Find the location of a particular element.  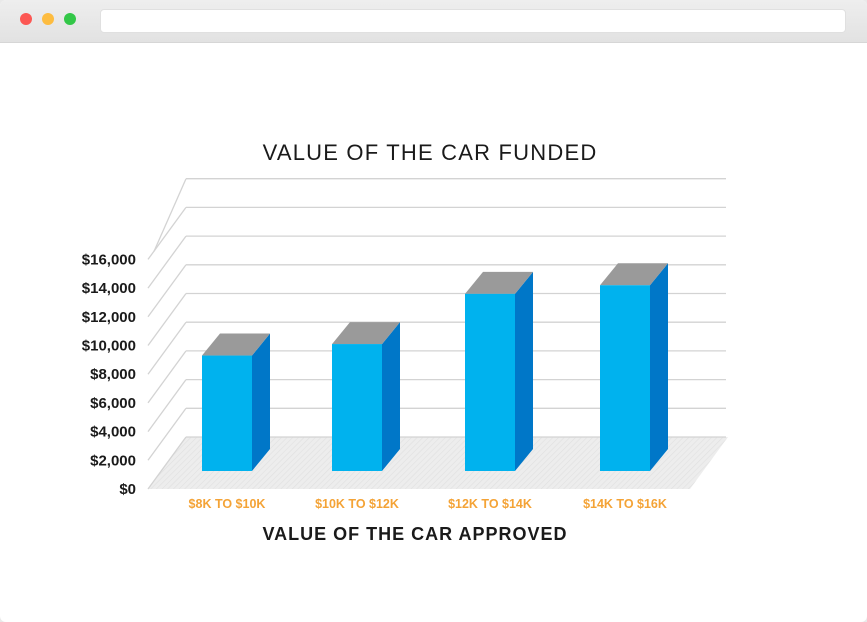

x-tick-label: $8K TO $10K is located at coordinates (227, 504).